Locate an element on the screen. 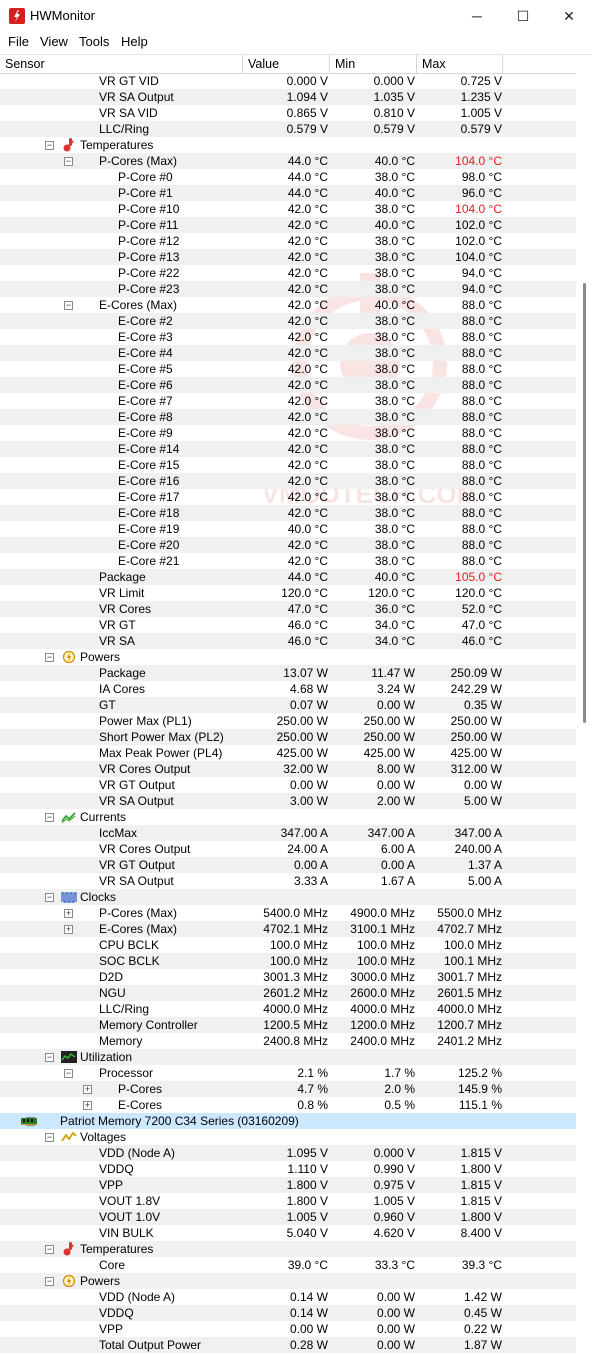  sensor-row-package: Package 13.07 W 11.47 W 250.09 W is located at coordinates (288, 673).